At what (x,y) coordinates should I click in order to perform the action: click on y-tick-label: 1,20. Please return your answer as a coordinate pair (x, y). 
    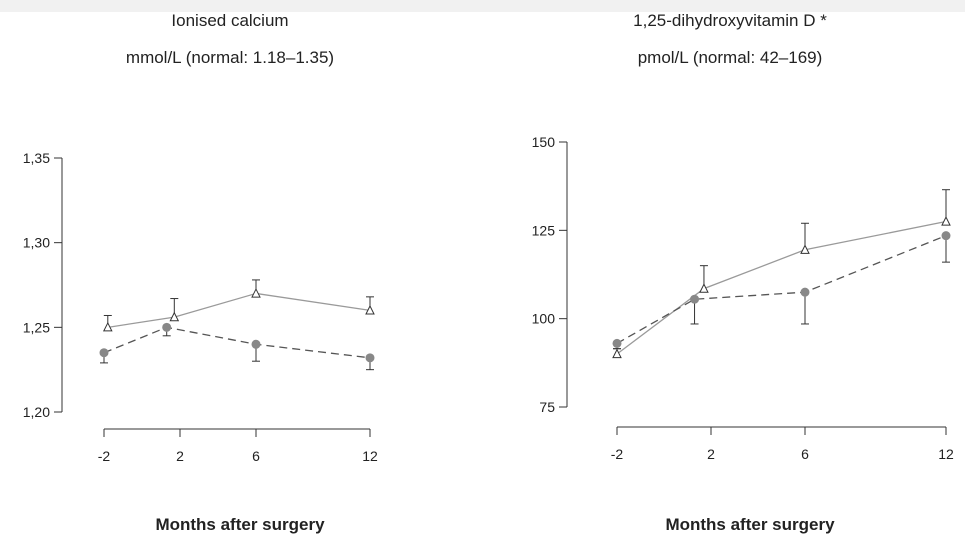
    Looking at the image, I should click on (36, 412).